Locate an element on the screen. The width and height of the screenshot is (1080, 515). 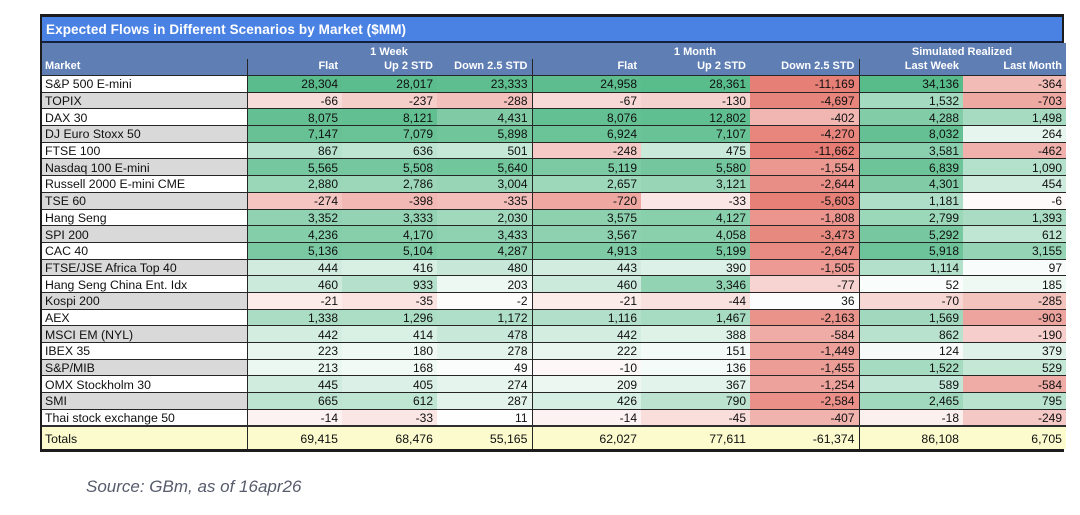
value-cell: 612 is located at coordinates (1015, 234).